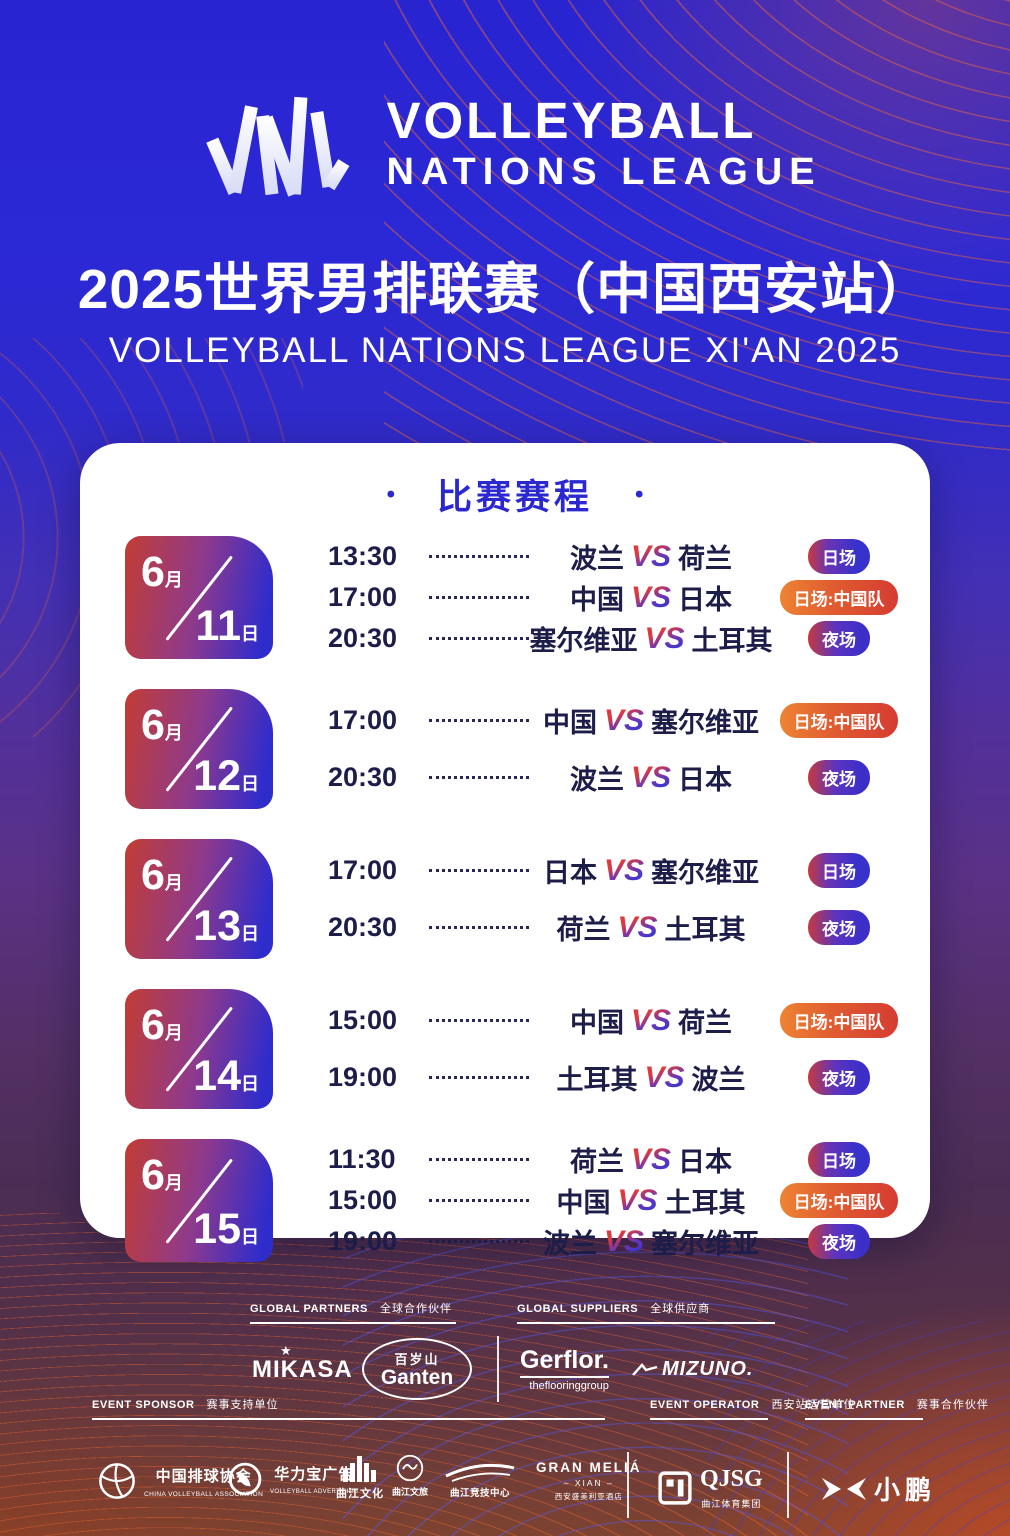 The height and width of the screenshot is (1536, 1010). What do you see at coordinates (505, 350) in the screenshot?
I see `event-title-english: VOLLEYBALL NATIONS LEAGUE XI'AN 2025` at bounding box center [505, 350].